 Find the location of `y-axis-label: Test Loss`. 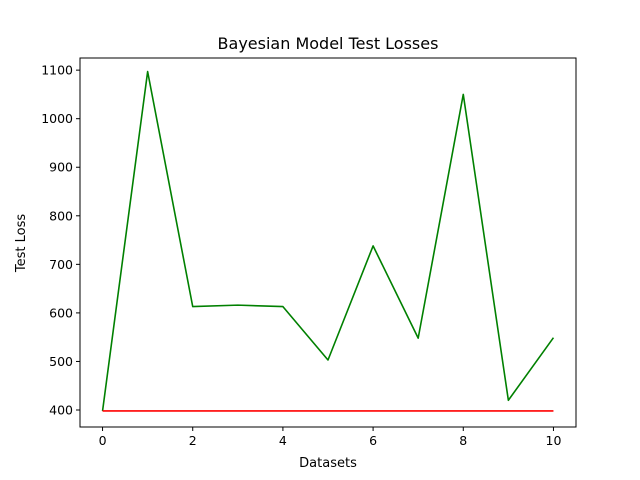

y-axis-label: Test Loss is located at coordinates (21, 243).